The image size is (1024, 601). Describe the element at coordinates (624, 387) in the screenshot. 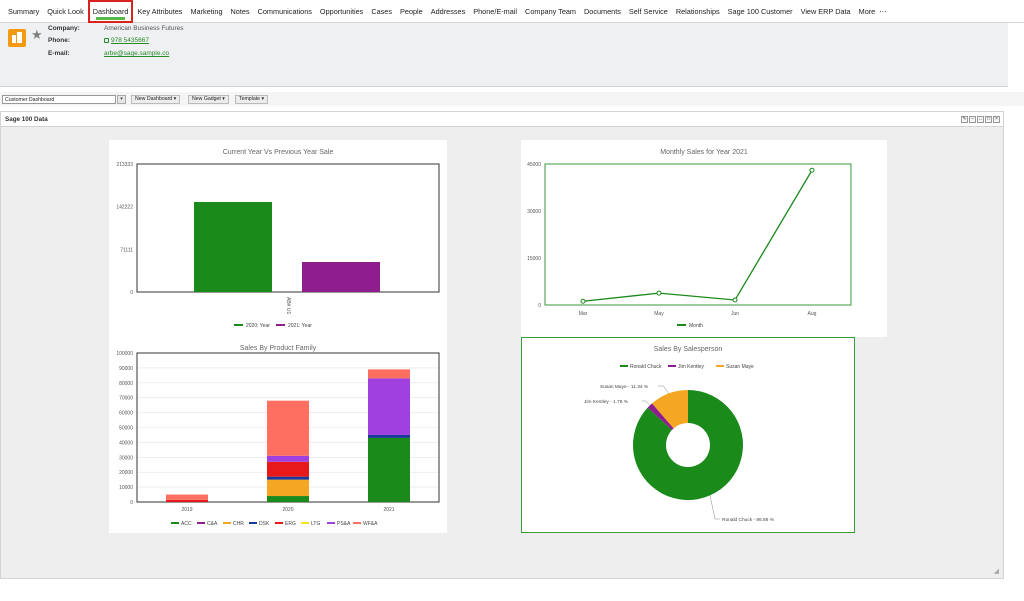

I see `slice-label: Susan Maye - 11.34 %` at that location.